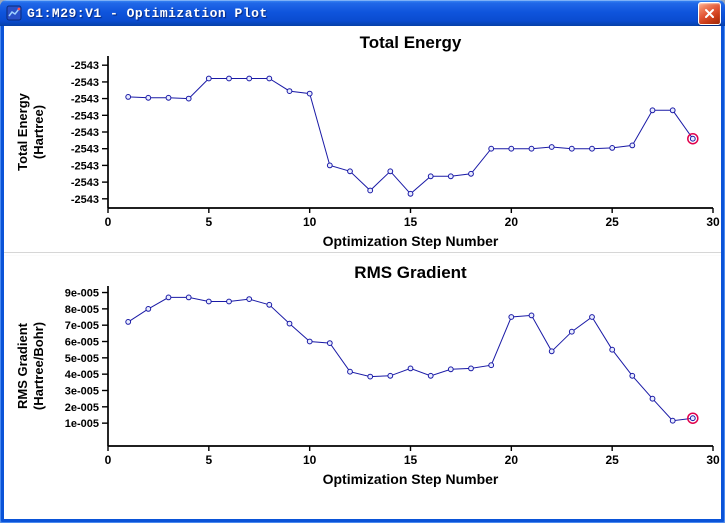 This screenshot has height=523, width=725. What do you see at coordinates (82, 359) in the screenshot?
I see `y-tick-label: 5e-005` at bounding box center [82, 359].